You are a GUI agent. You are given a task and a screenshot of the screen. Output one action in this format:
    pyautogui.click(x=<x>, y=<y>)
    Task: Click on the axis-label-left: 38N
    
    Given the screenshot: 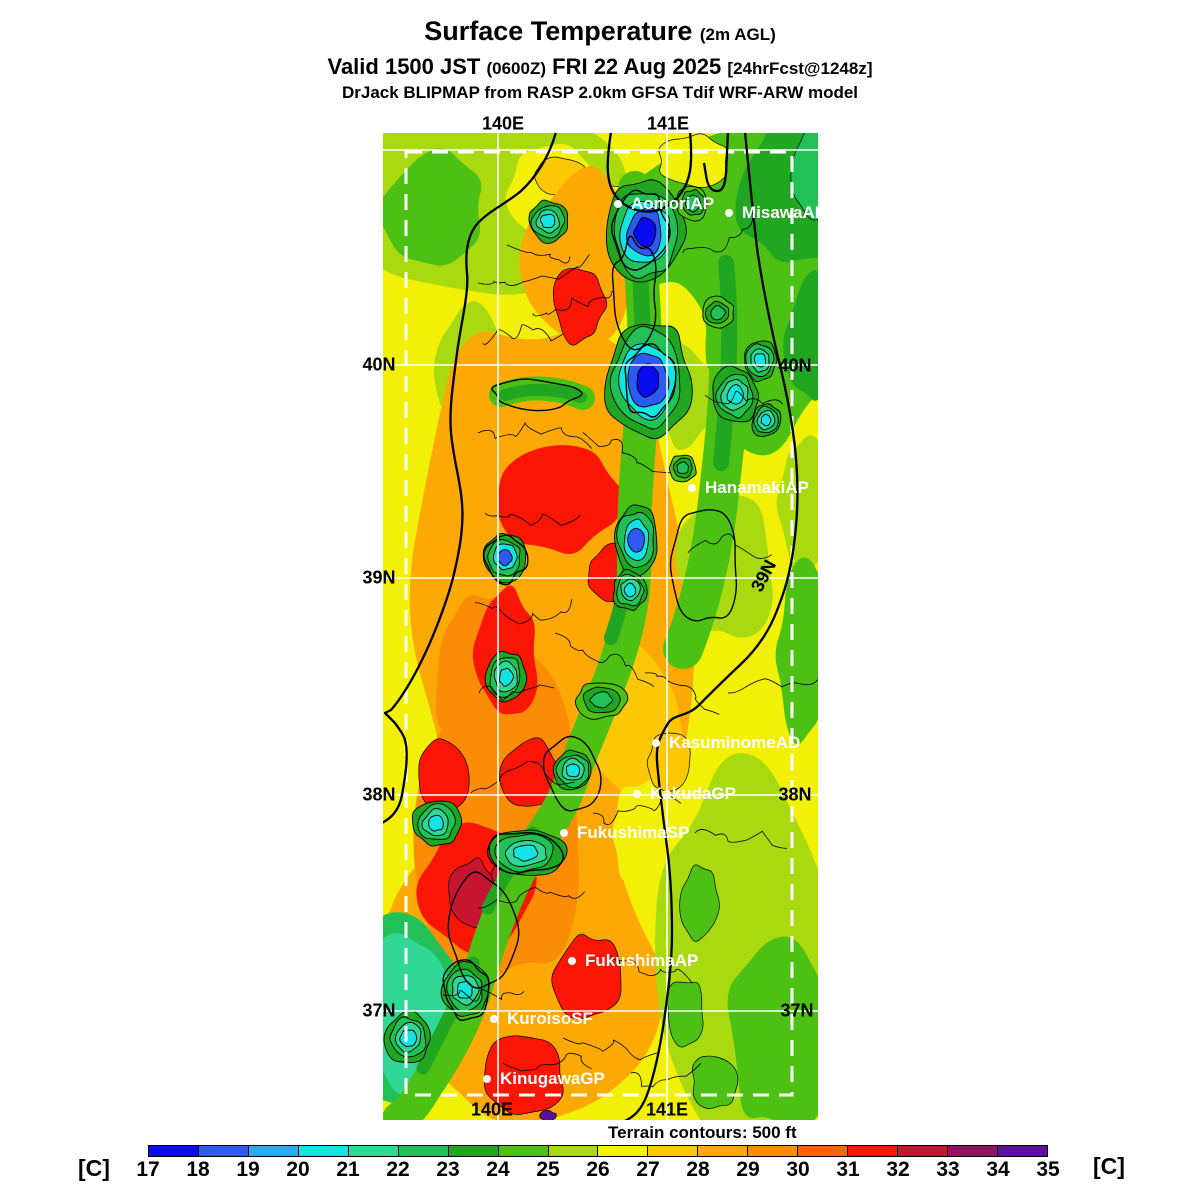 What is the action you would take?
    pyautogui.click(x=379, y=794)
    